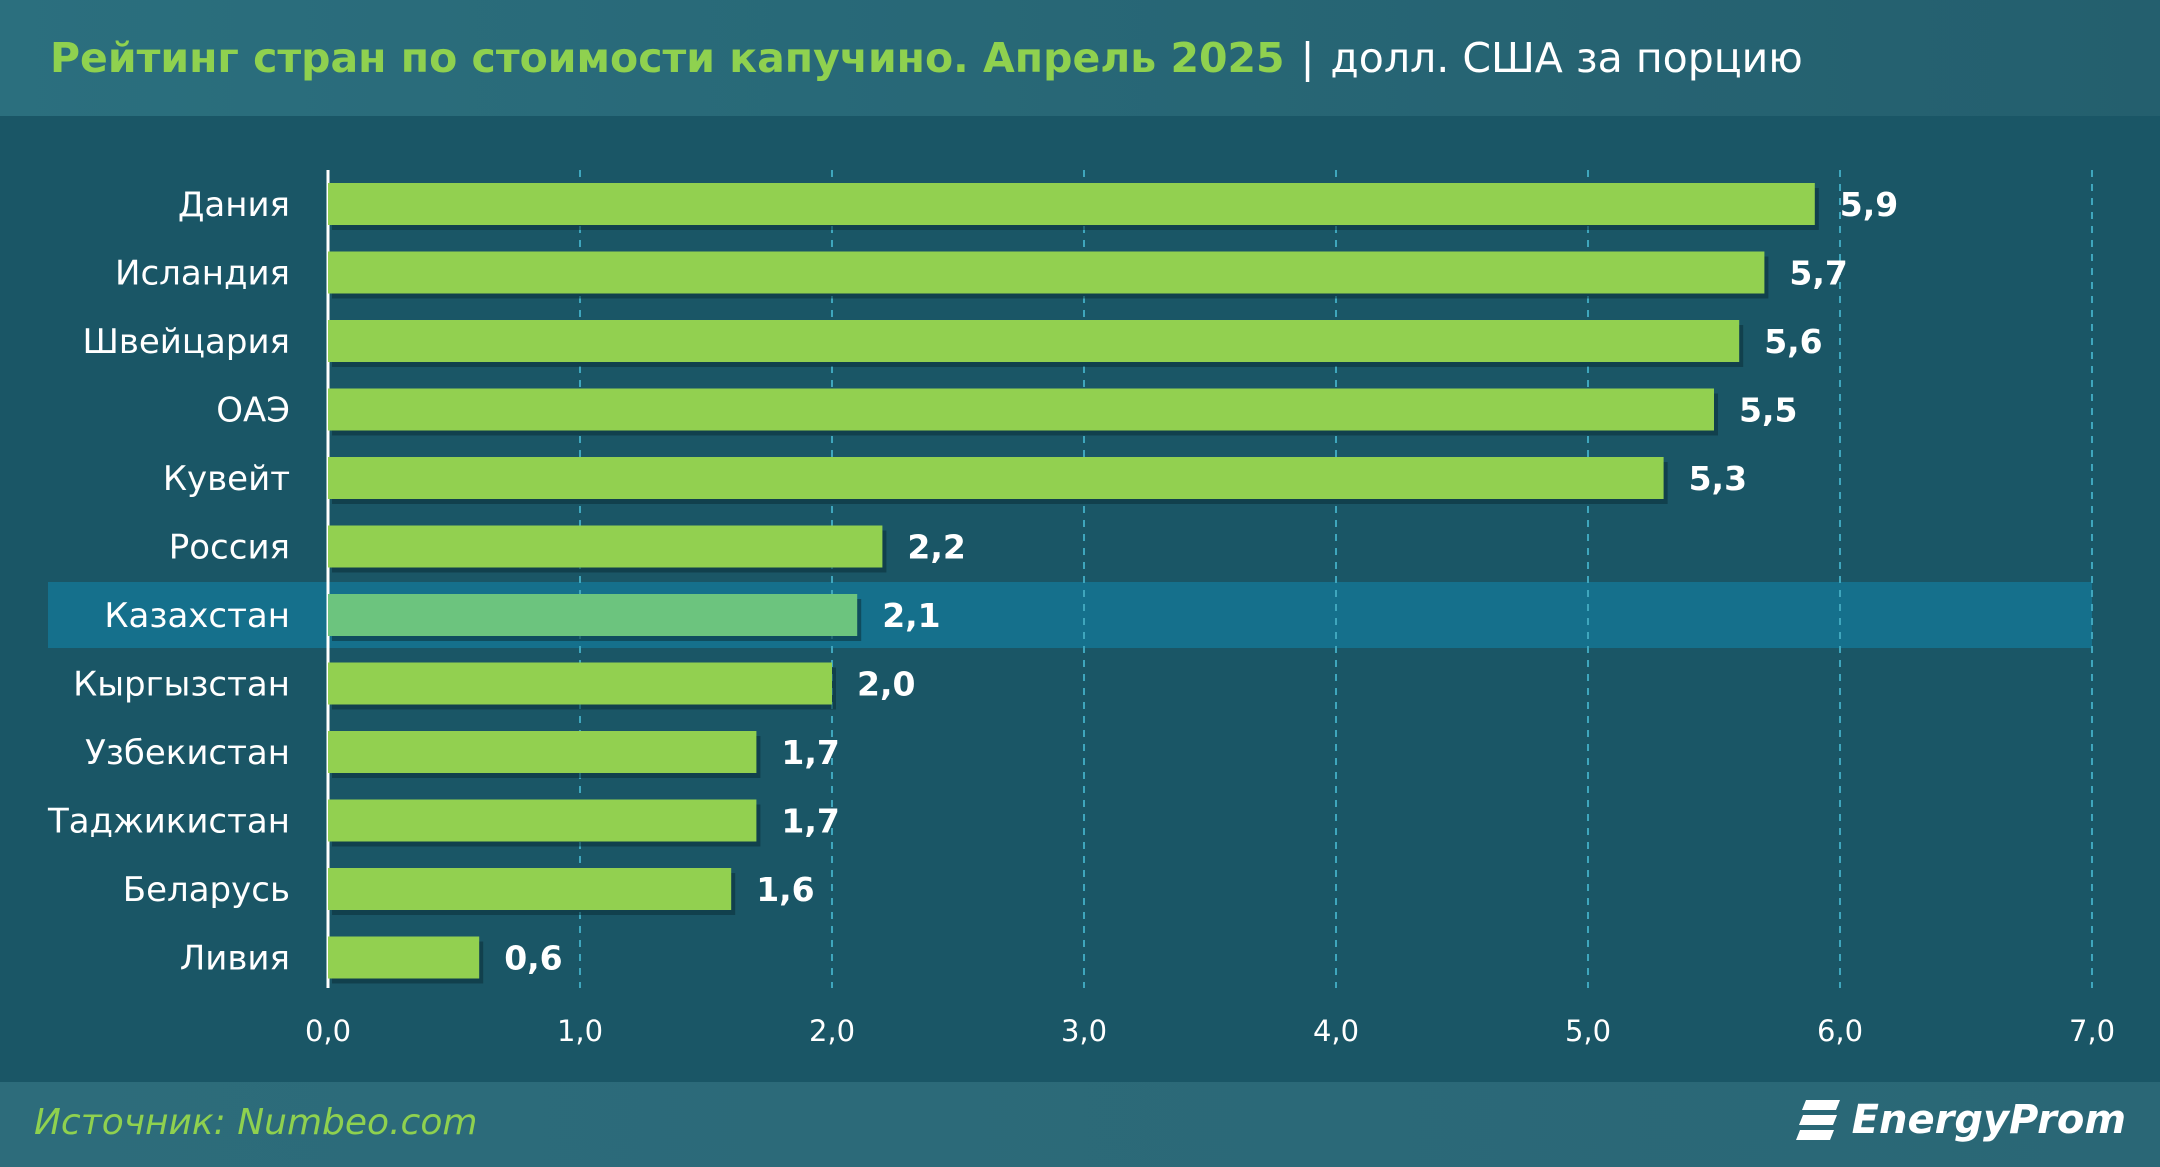 This screenshot has height=1167, width=2160. I want to click on value-label: 0,6, so click(533, 958).